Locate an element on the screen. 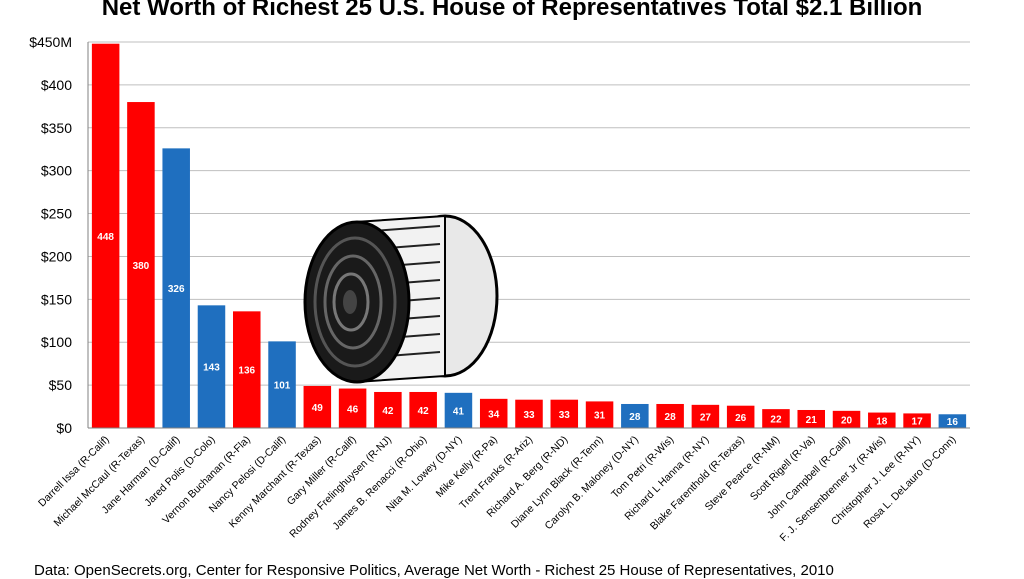 The width and height of the screenshot is (1024, 579). bar-value-label: 101 is located at coordinates (282, 386).